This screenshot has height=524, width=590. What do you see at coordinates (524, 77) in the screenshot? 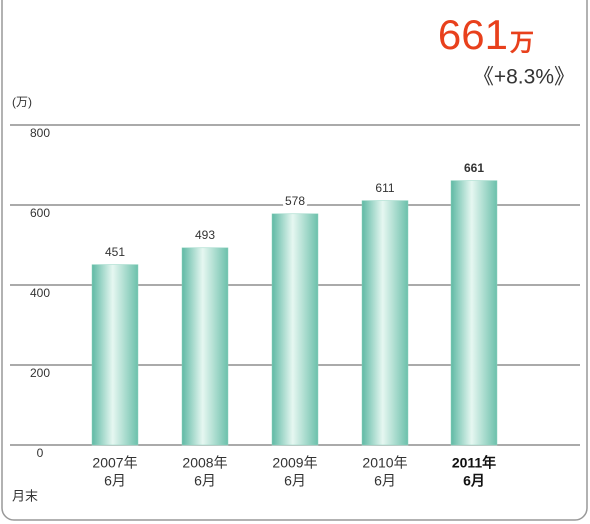
I see `headline-change: 《+8.3%》` at bounding box center [524, 77].